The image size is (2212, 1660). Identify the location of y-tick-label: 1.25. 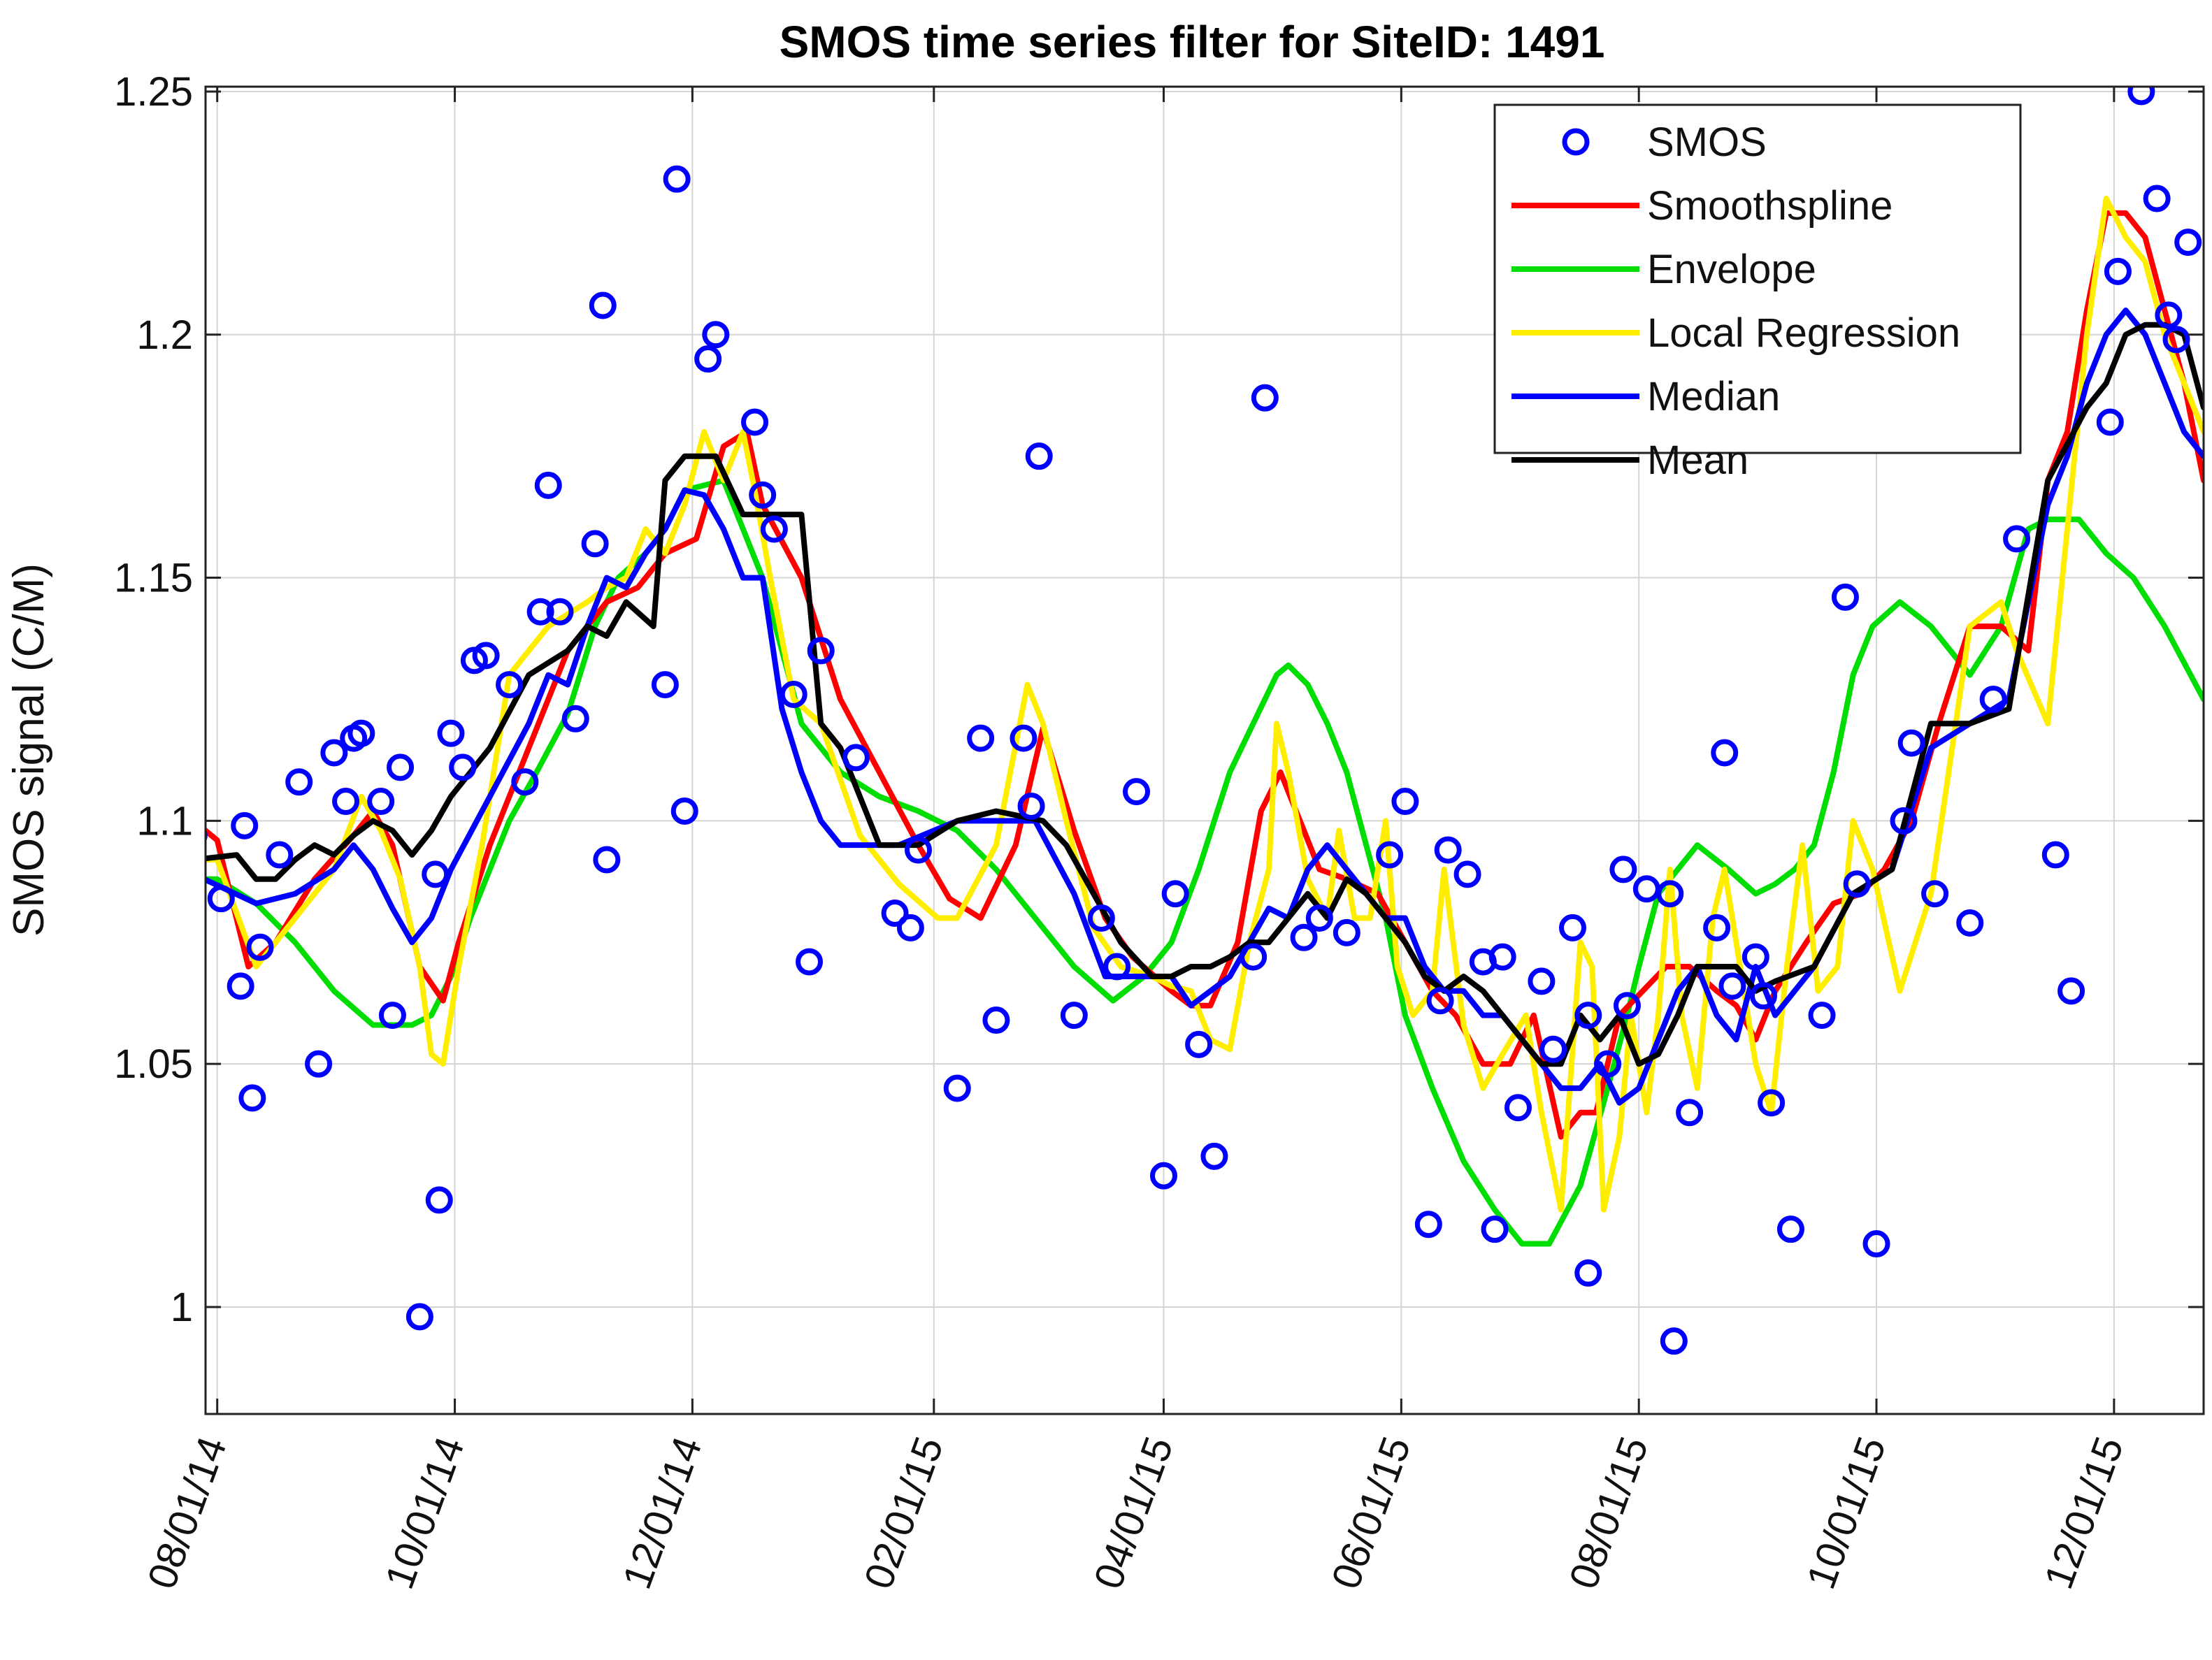
(153, 92).